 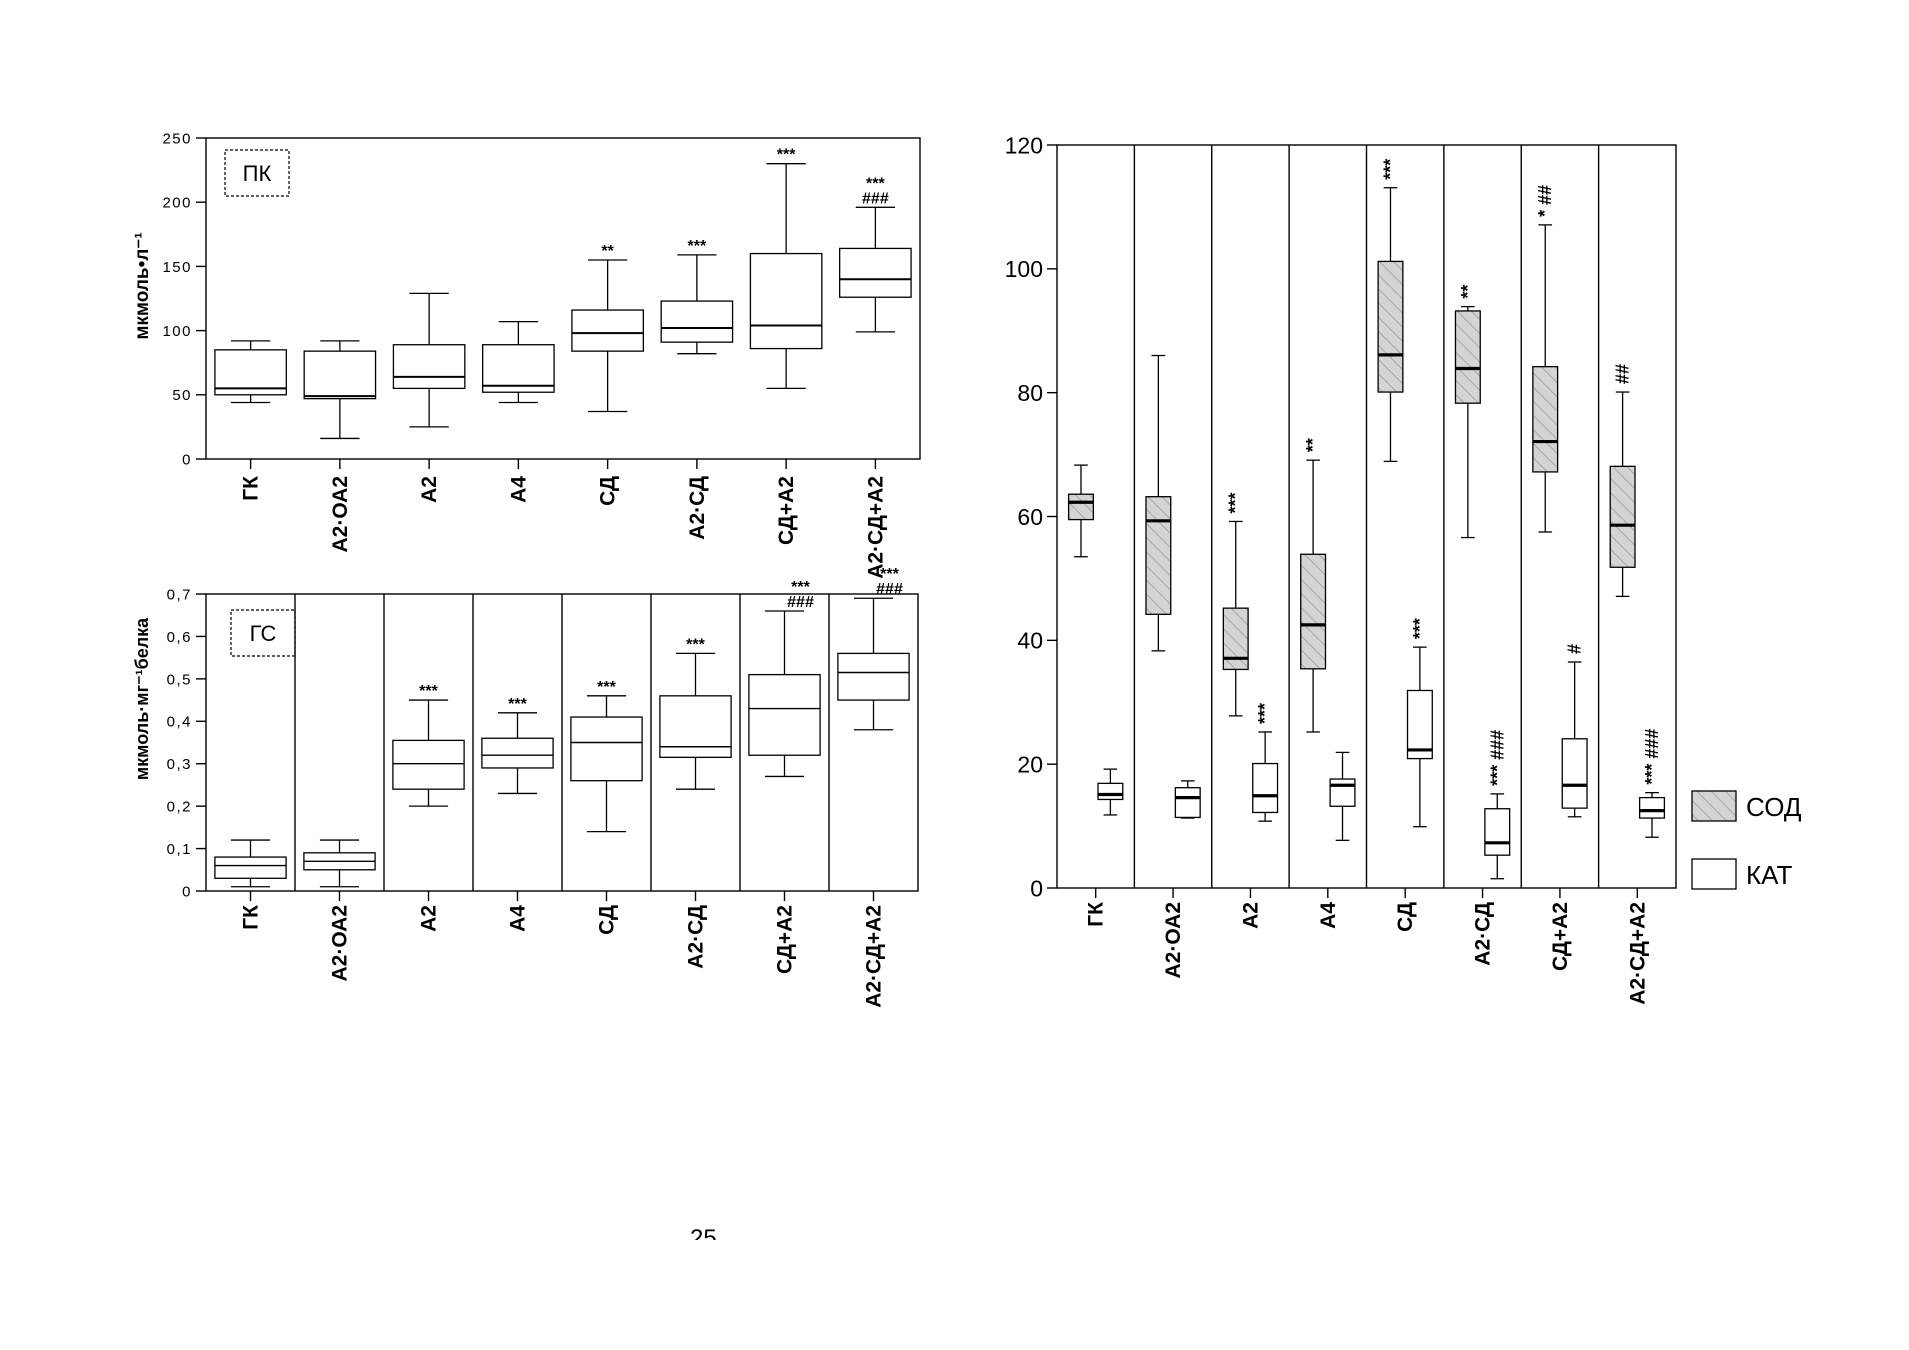 What do you see at coordinates (182, 395) in the screenshot?
I see `y-tick-label: 50` at bounding box center [182, 395].